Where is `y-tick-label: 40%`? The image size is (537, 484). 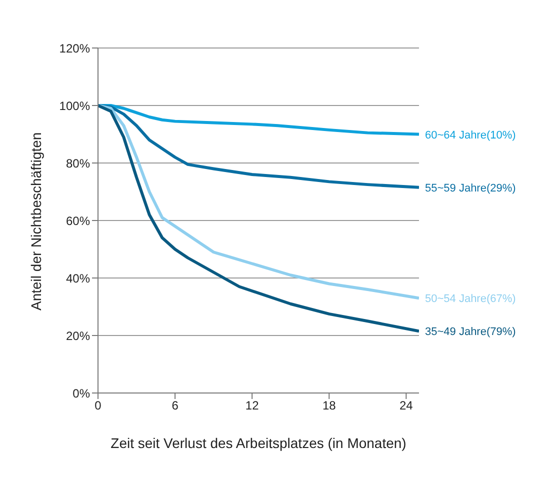
y-tick-label: 40% is located at coordinates (78, 278).